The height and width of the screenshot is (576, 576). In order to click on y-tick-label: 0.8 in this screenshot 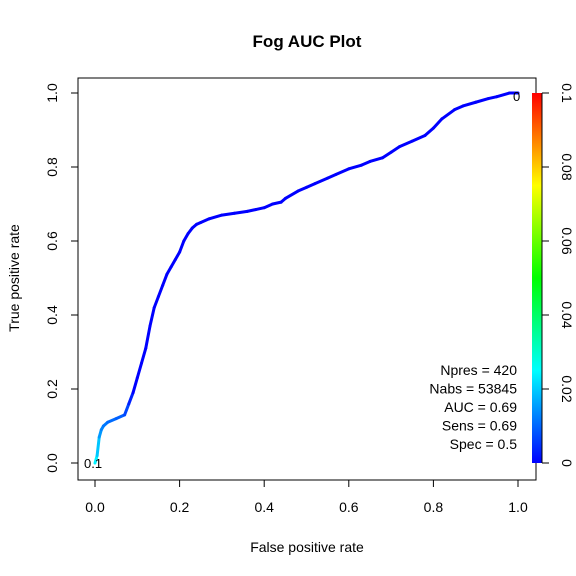, I will do `click(52, 167)`.